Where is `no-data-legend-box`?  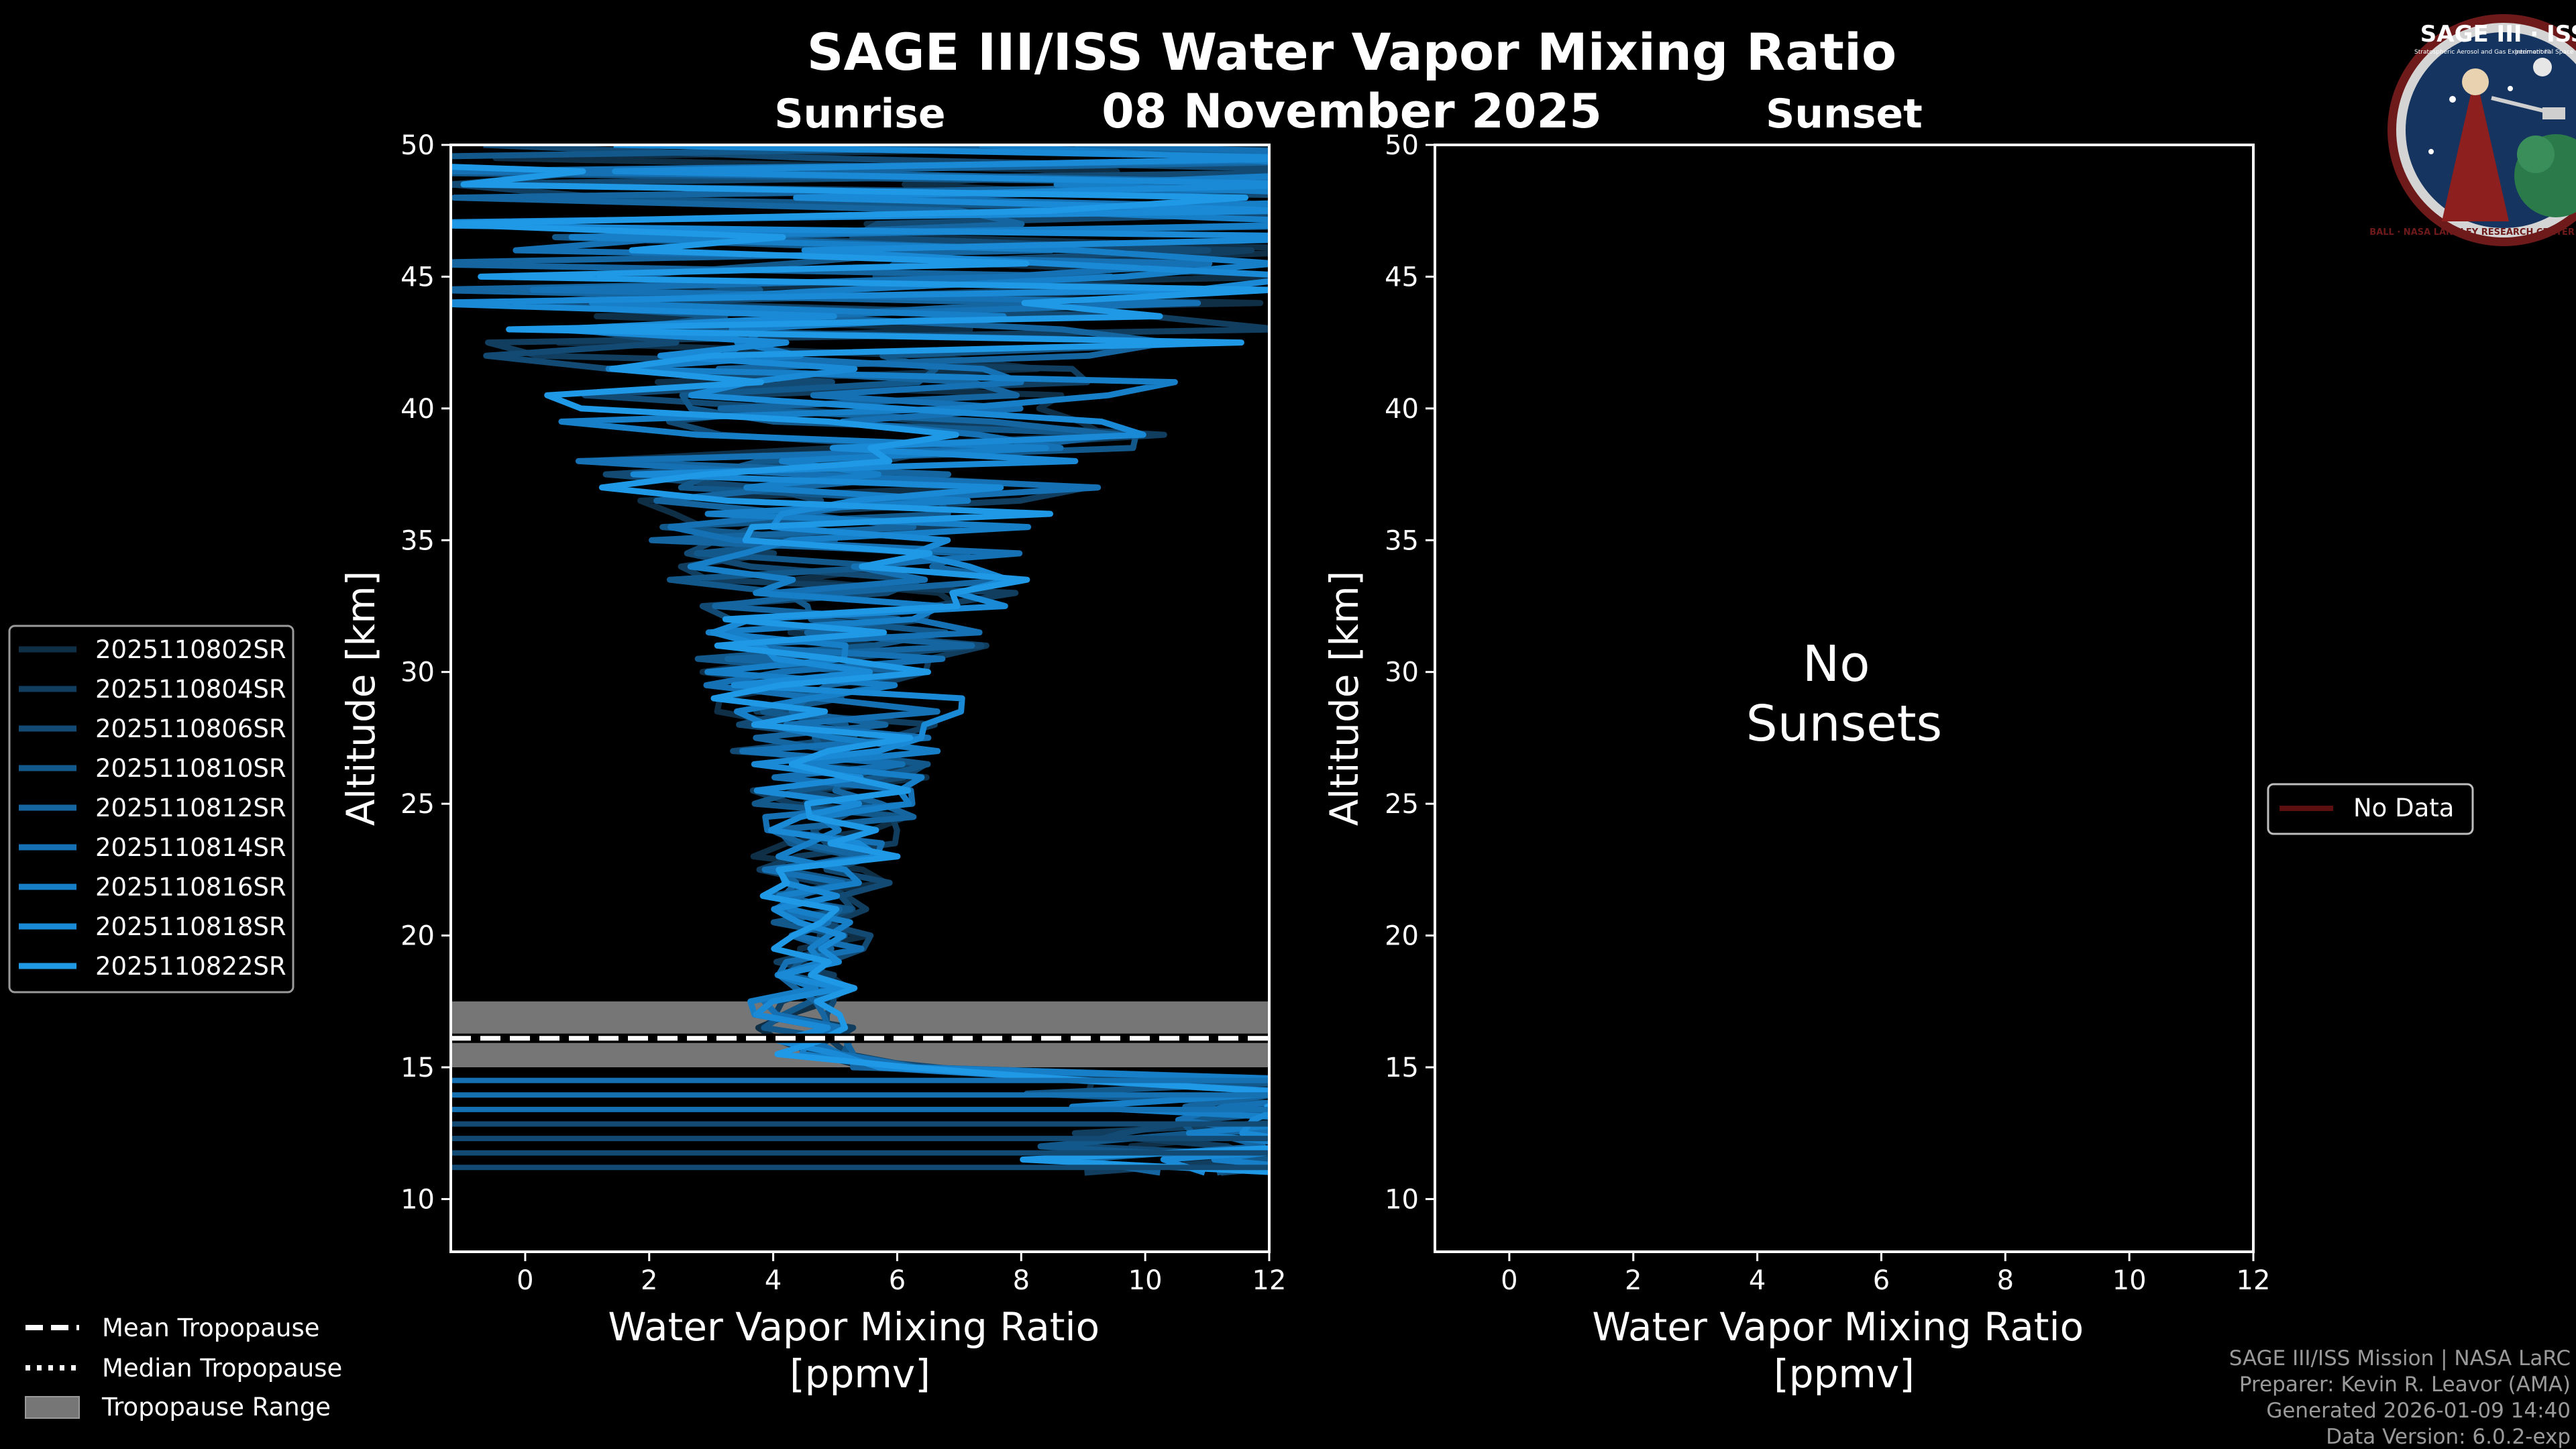 no-data-legend-box is located at coordinates (2370, 809).